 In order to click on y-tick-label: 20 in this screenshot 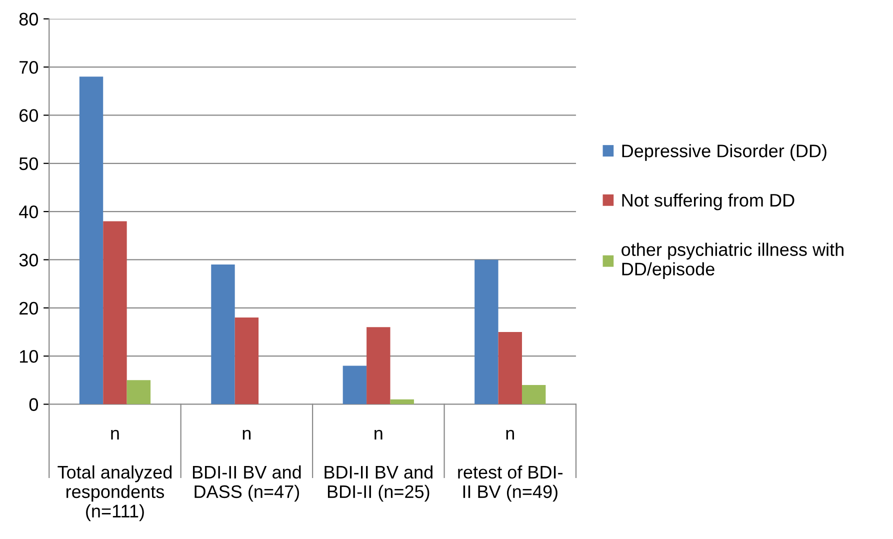, I will do `click(29, 308)`.